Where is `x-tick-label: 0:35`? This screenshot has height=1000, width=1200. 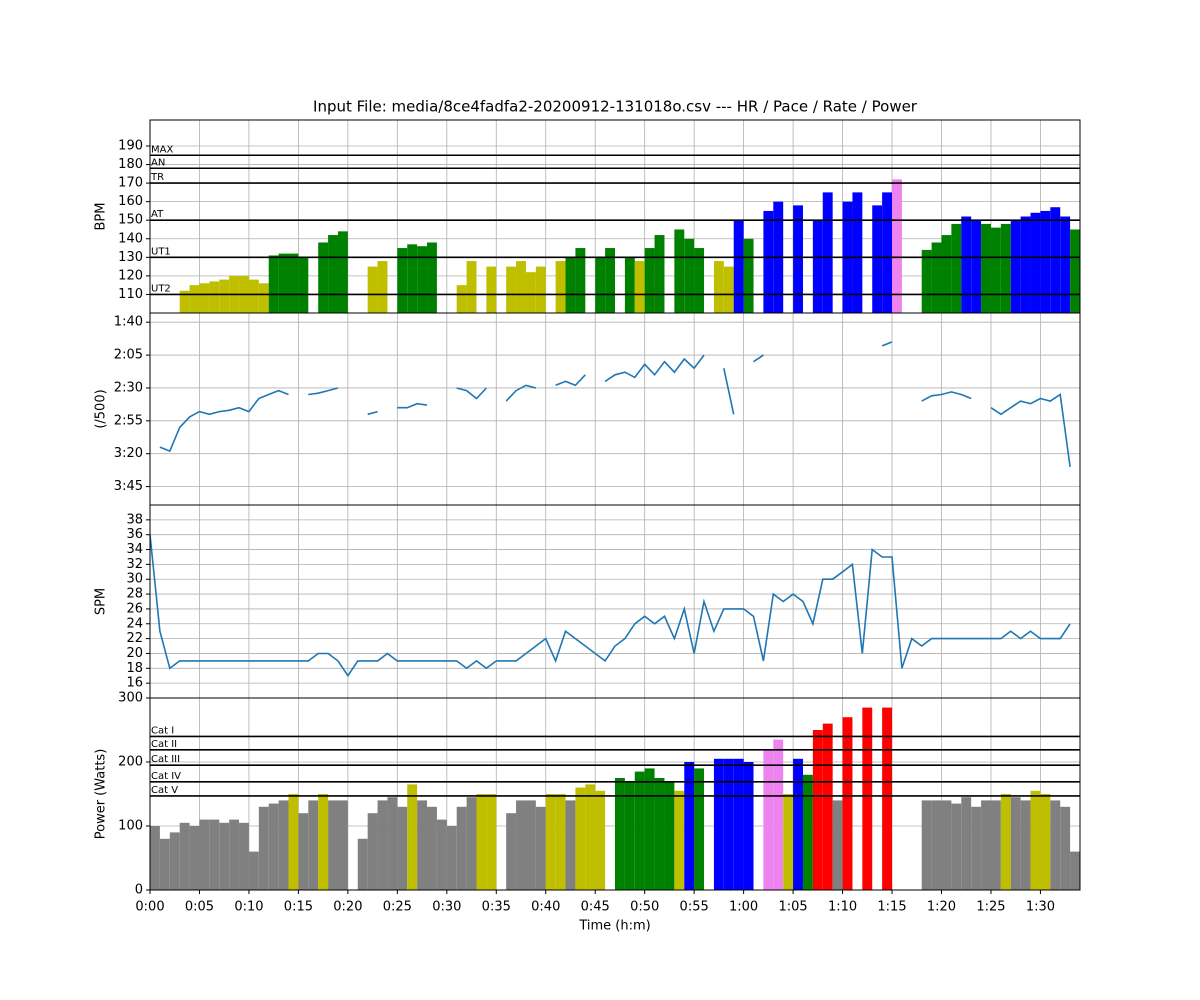
x-tick-label: 0:35 is located at coordinates (496, 907).